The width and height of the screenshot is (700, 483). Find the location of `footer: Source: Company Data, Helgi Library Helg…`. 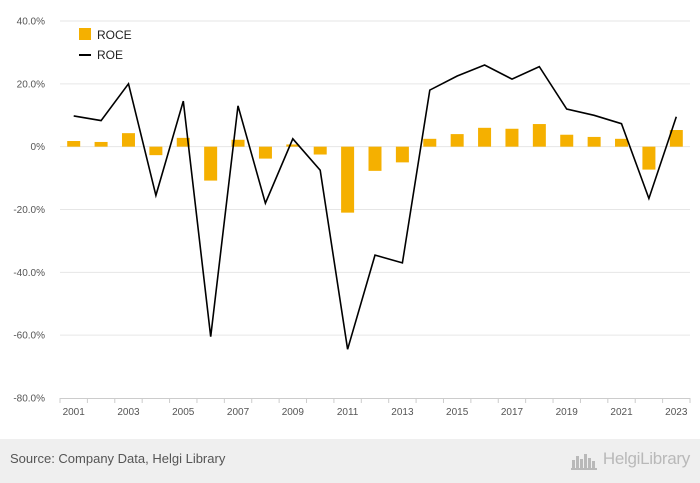

footer: Source: Company Data, Helgi Library Helg… is located at coordinates (350, 461).